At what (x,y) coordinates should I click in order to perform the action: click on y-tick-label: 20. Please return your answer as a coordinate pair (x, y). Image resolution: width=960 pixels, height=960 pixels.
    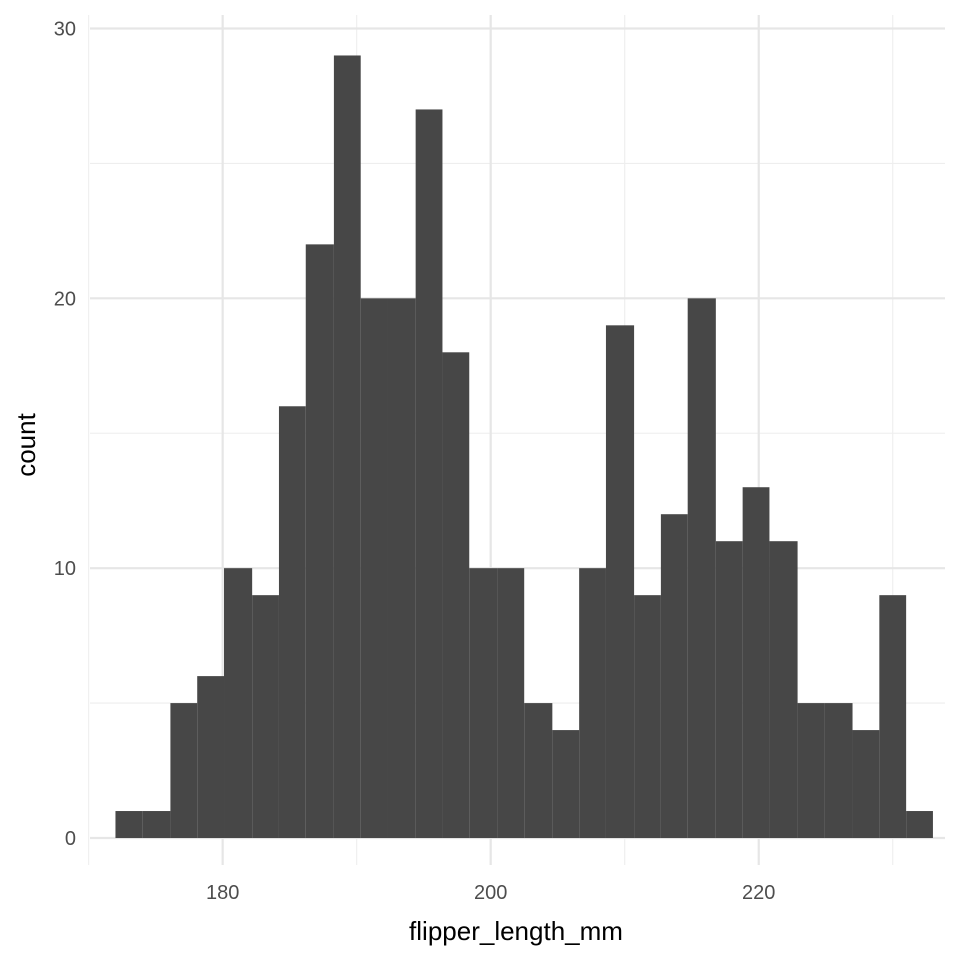
    Looking at the image, I should click on (65, 299).